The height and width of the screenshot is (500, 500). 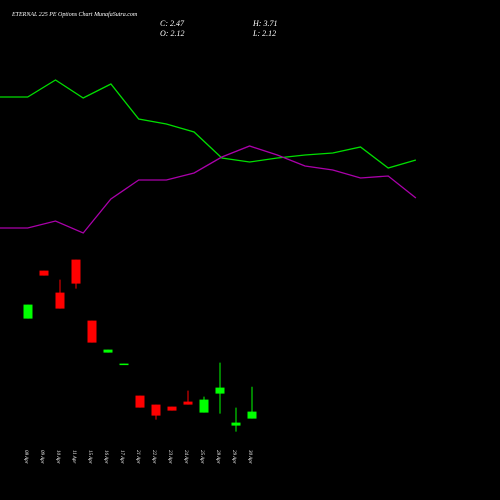 What do you see at coordinates (185, 457) in the screenshot?
I see `x-tick-label: 24 Apr` at bounding box center [185, 457].